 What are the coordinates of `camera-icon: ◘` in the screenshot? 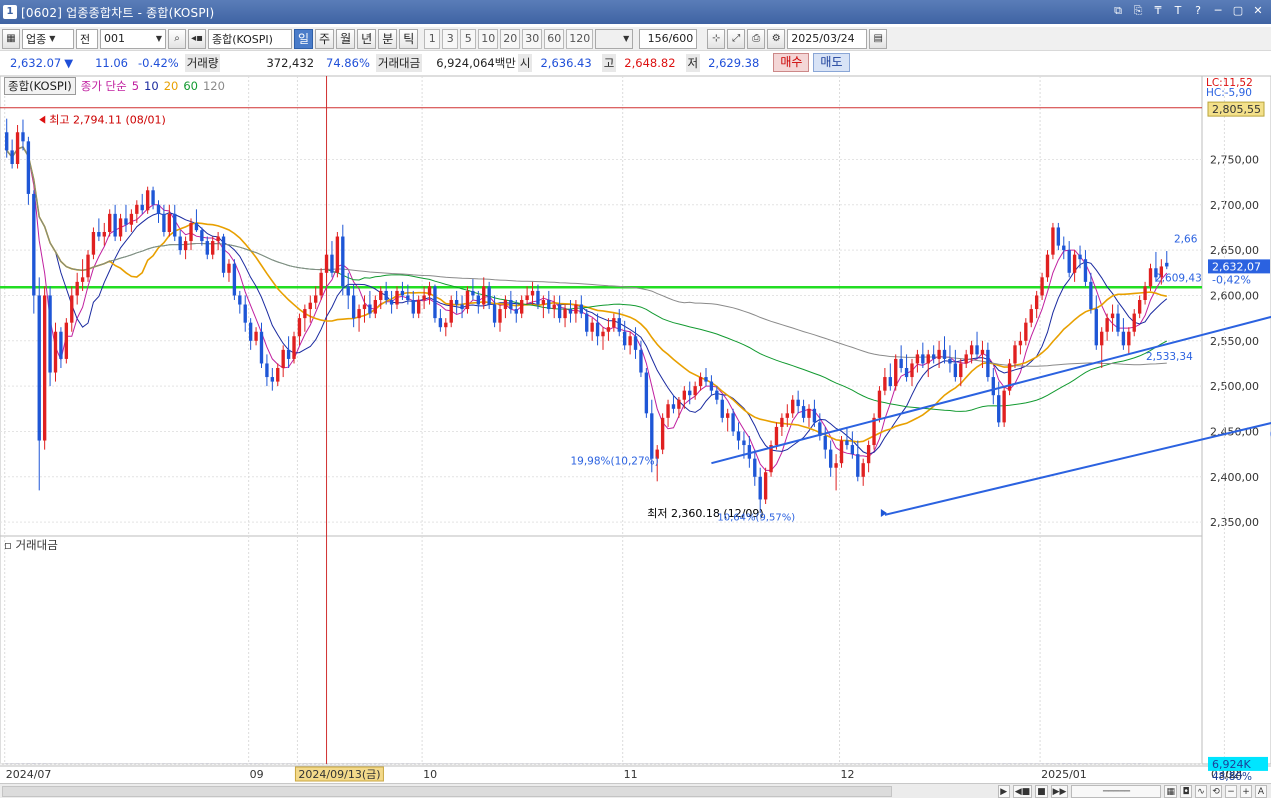 It's located at (1186, 791).